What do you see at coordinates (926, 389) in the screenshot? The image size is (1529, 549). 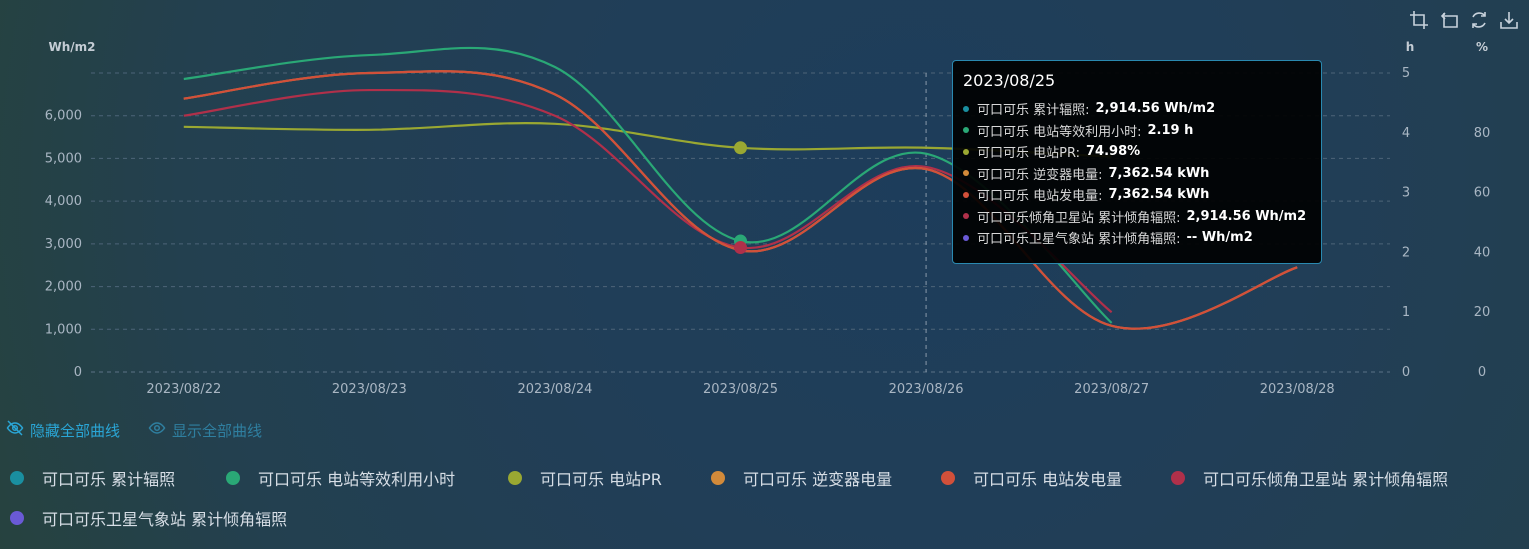 I see `x-tick-label: 2023/08/26` at bounding box center [926, 389].